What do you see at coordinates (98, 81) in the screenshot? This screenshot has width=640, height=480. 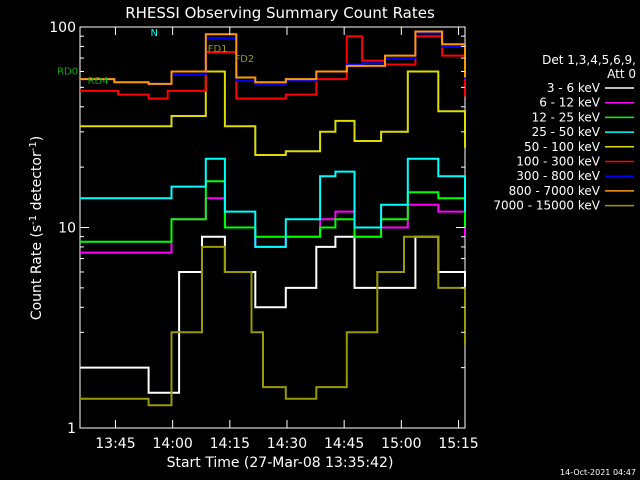 I see `annotation-label-5: RD4` at bounding box center [98, 81].